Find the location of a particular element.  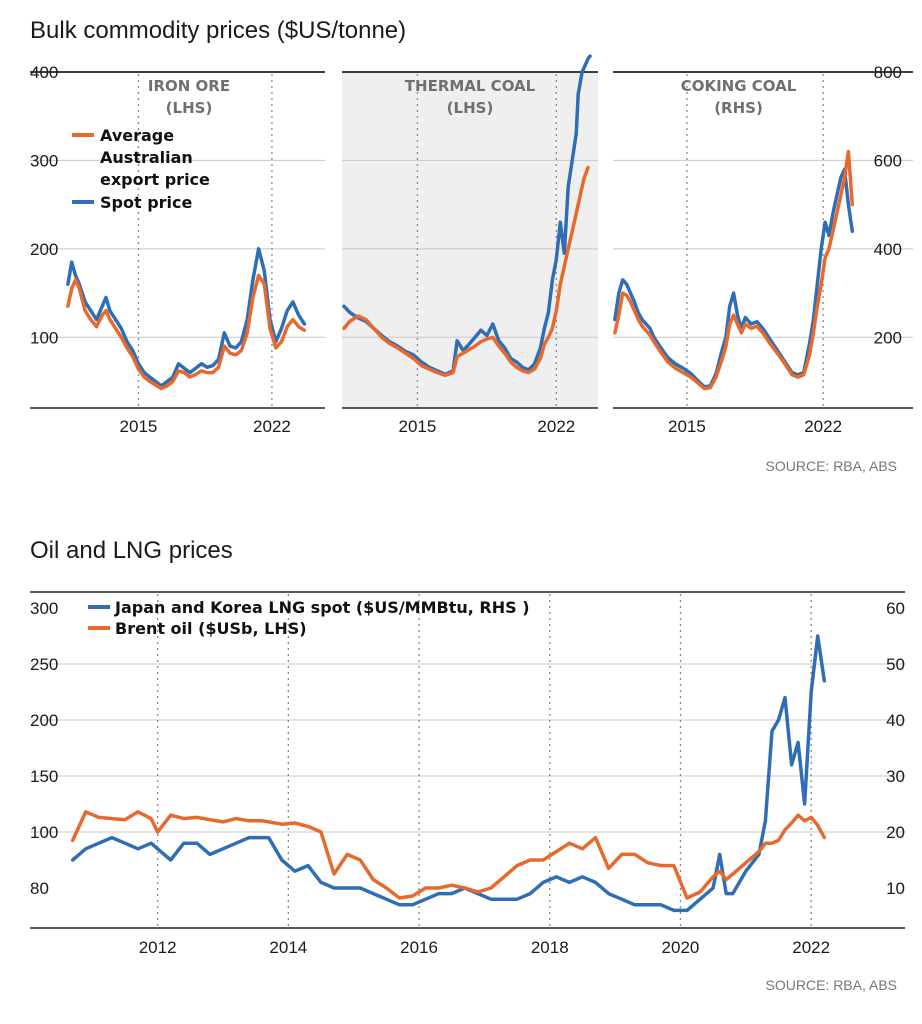

y-tick-label-left: 250 is located at coordinates (44, 664).